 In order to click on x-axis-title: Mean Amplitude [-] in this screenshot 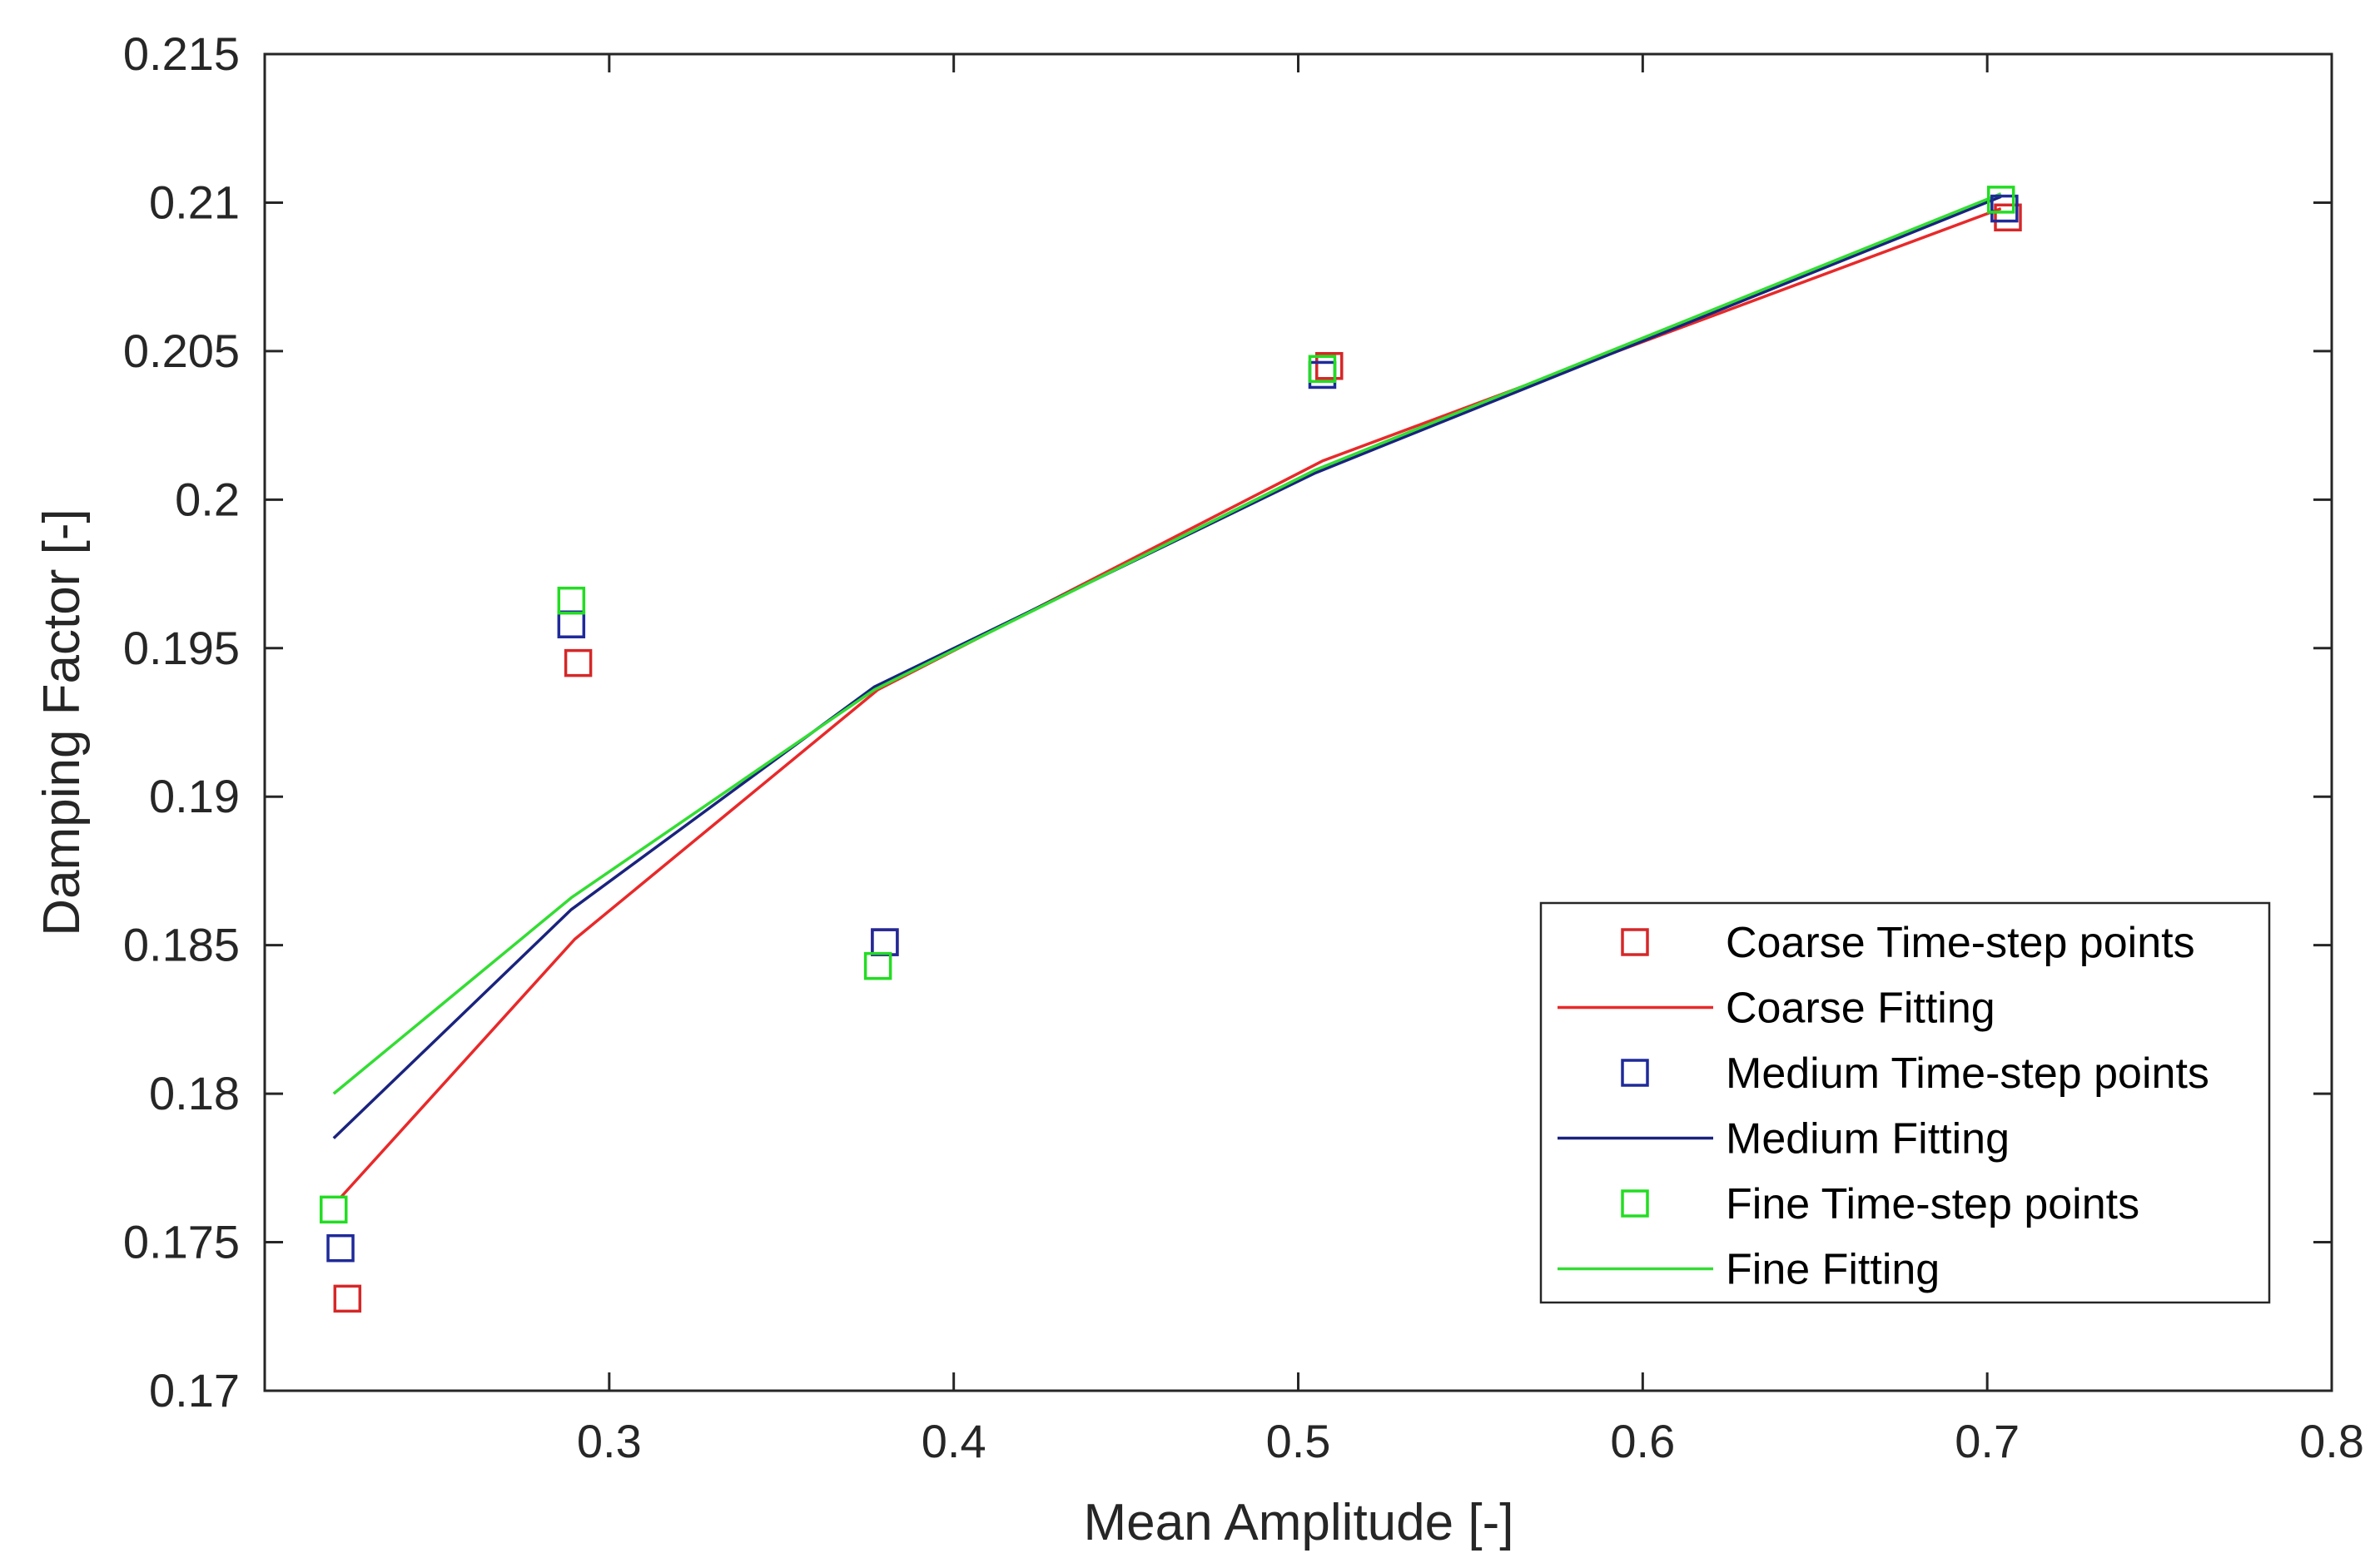, I will do `click(1299, 1522)`.